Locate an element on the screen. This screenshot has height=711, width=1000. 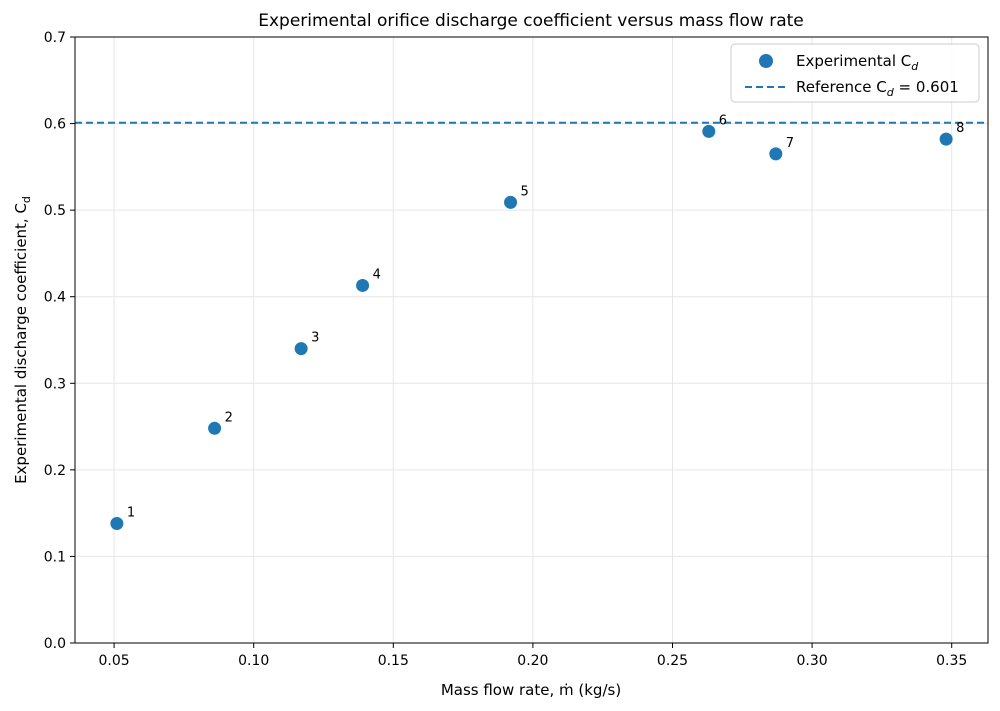
legend-label-reference-sub: d is located at coordinates (891, 92).